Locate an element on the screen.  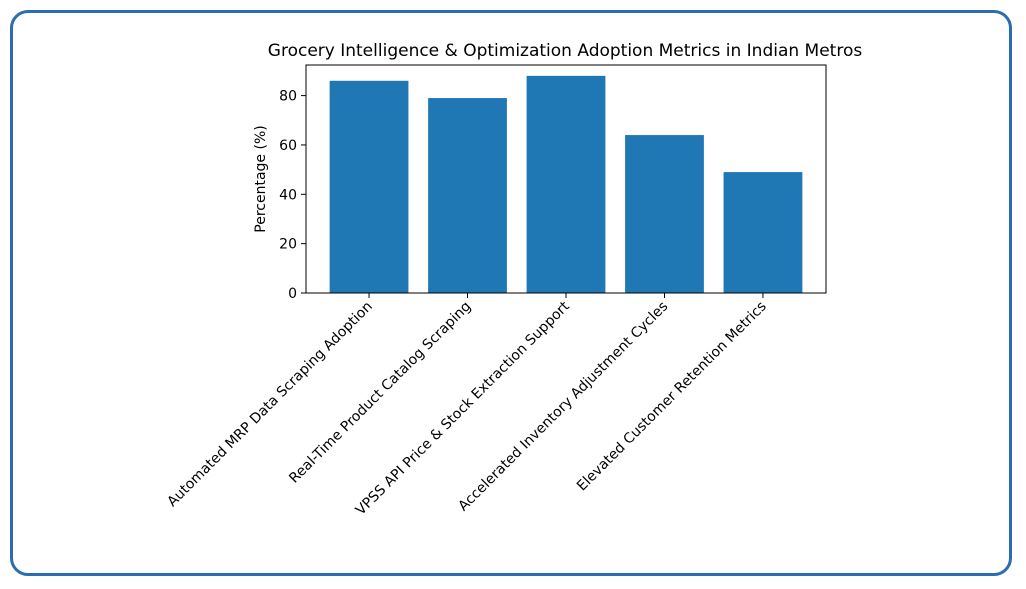
x-tick-label-1: Real-Time Product Catalog Scraping is located at coordinates (380, 393).